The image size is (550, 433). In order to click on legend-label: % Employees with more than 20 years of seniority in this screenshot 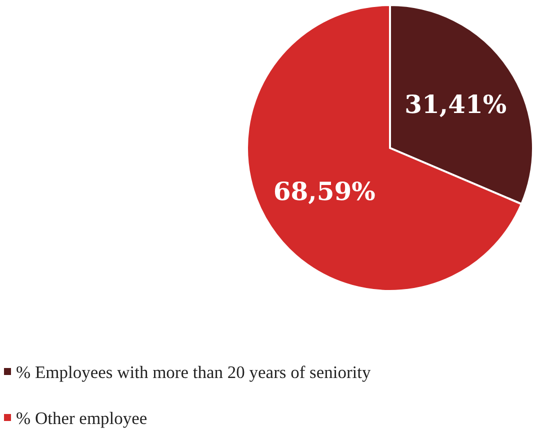, I will do `click(194, 372)`.